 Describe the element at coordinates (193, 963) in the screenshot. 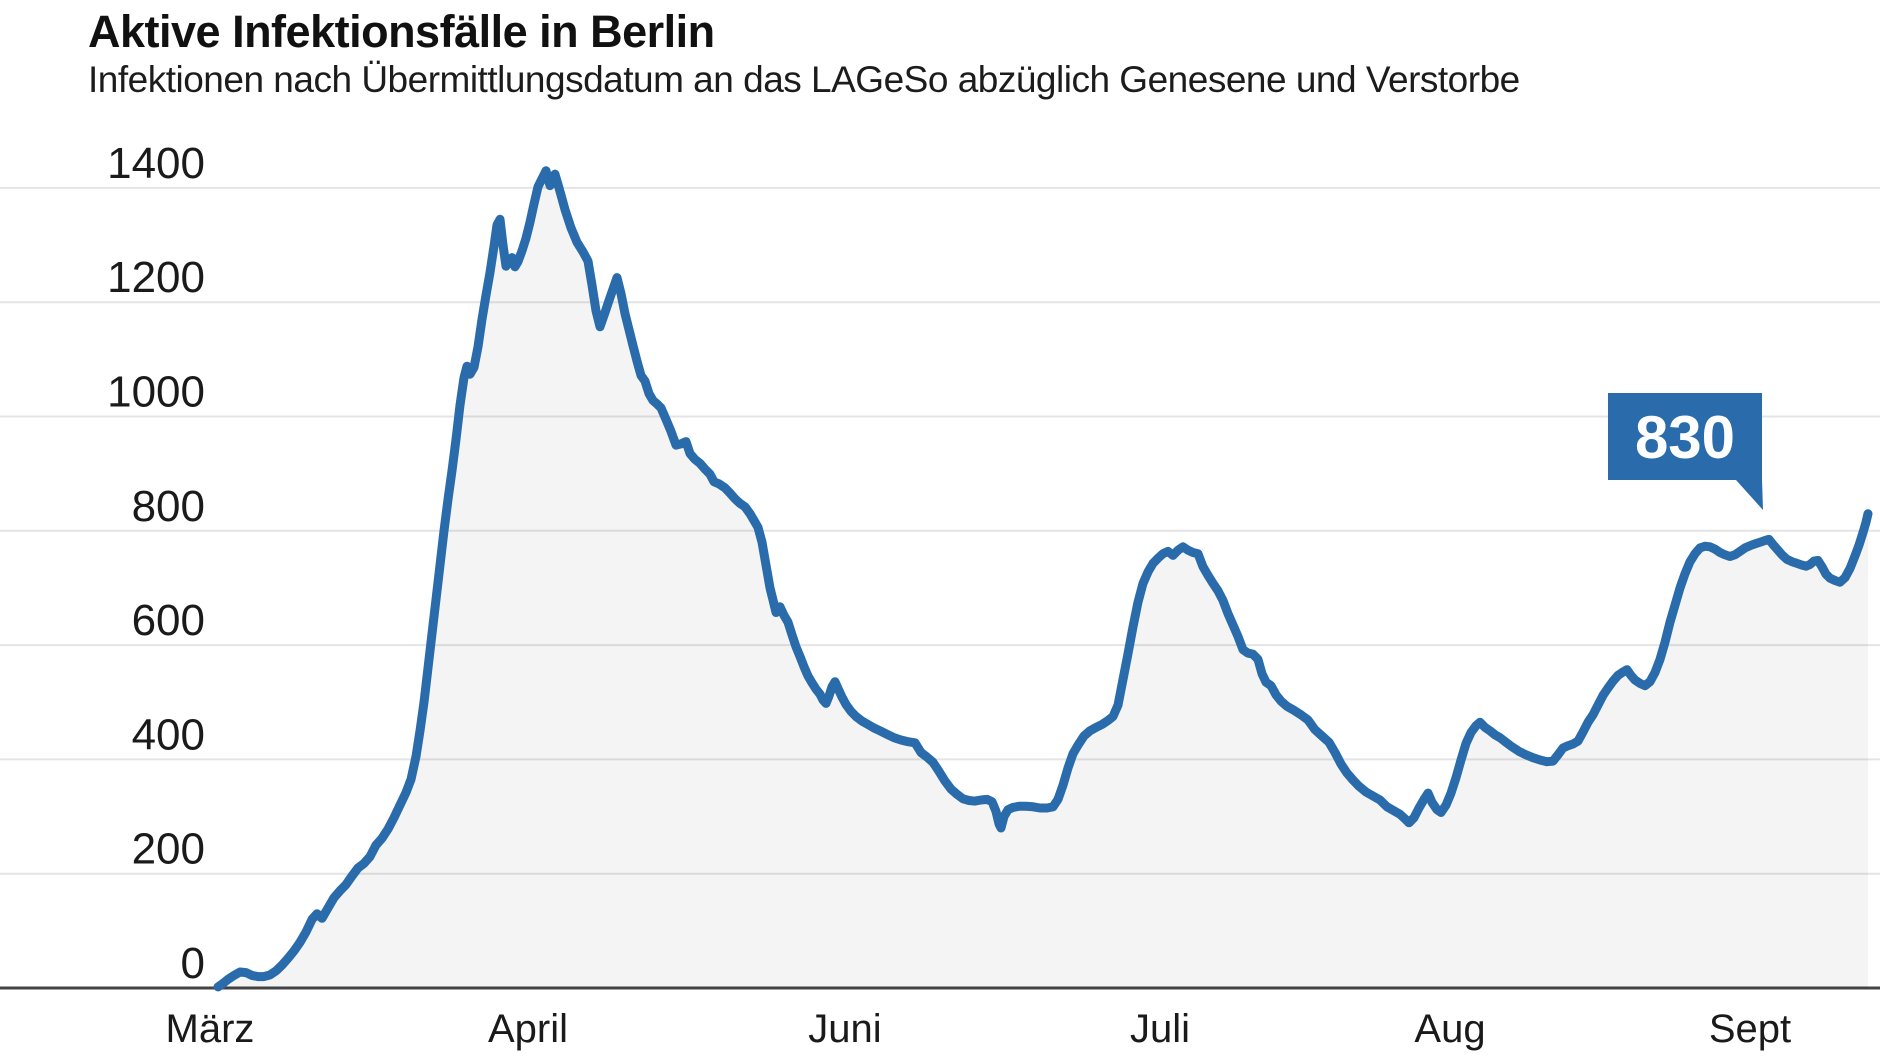

I see `y-tick-label-0: 0` at that location.